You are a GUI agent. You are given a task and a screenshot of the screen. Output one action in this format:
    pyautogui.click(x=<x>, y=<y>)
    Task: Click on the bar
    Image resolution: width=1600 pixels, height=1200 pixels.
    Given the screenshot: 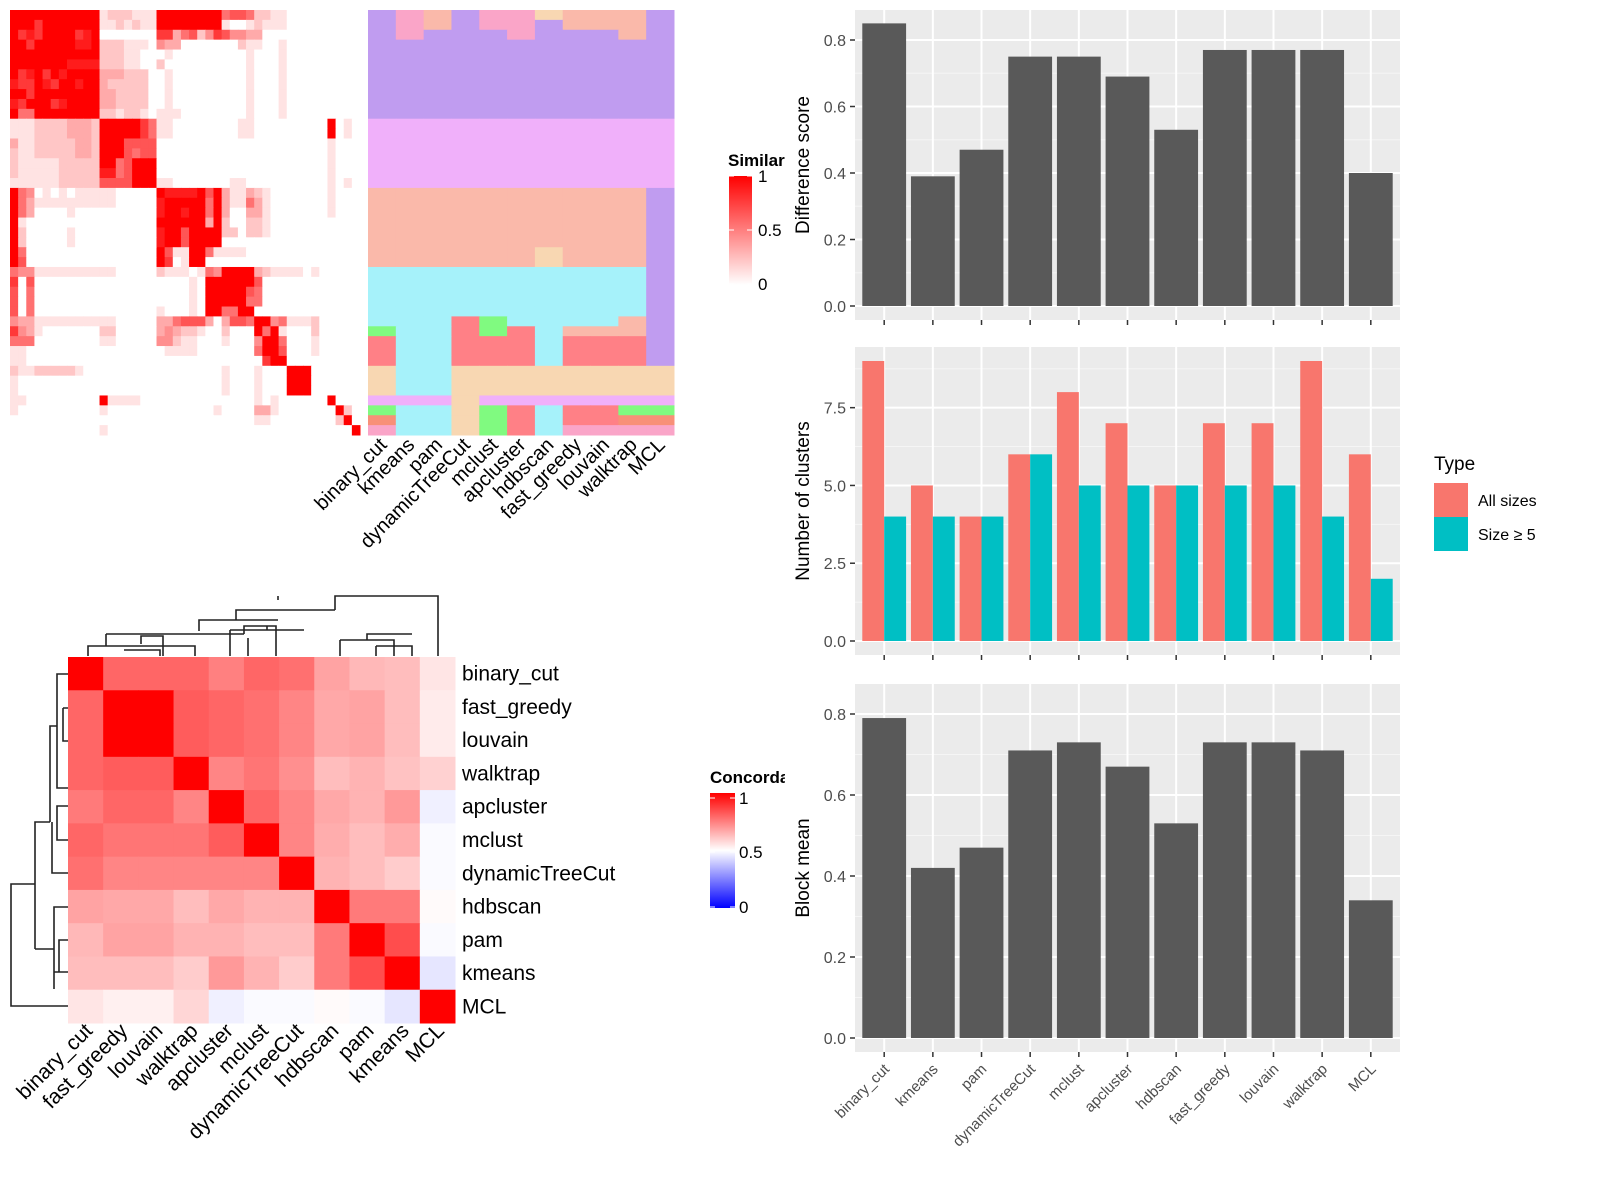 What is the action you would take?
    pyautogui.click(x=1127, y=902)
    